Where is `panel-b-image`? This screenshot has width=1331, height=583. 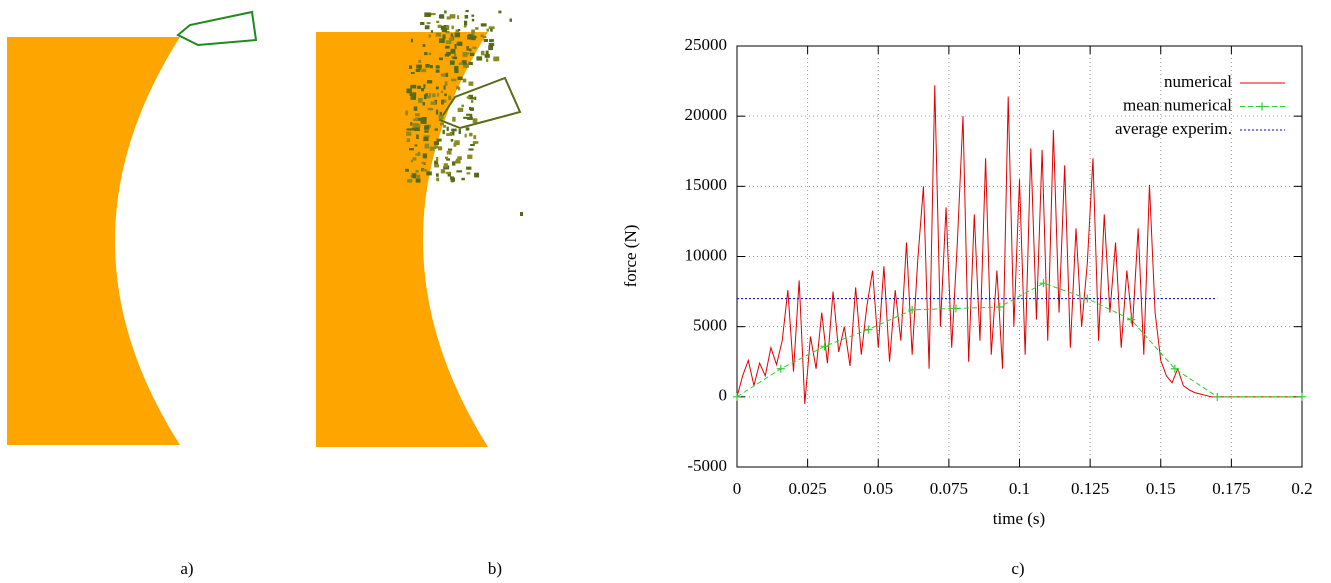
panel-b-image is located at coordinates (419, 228).